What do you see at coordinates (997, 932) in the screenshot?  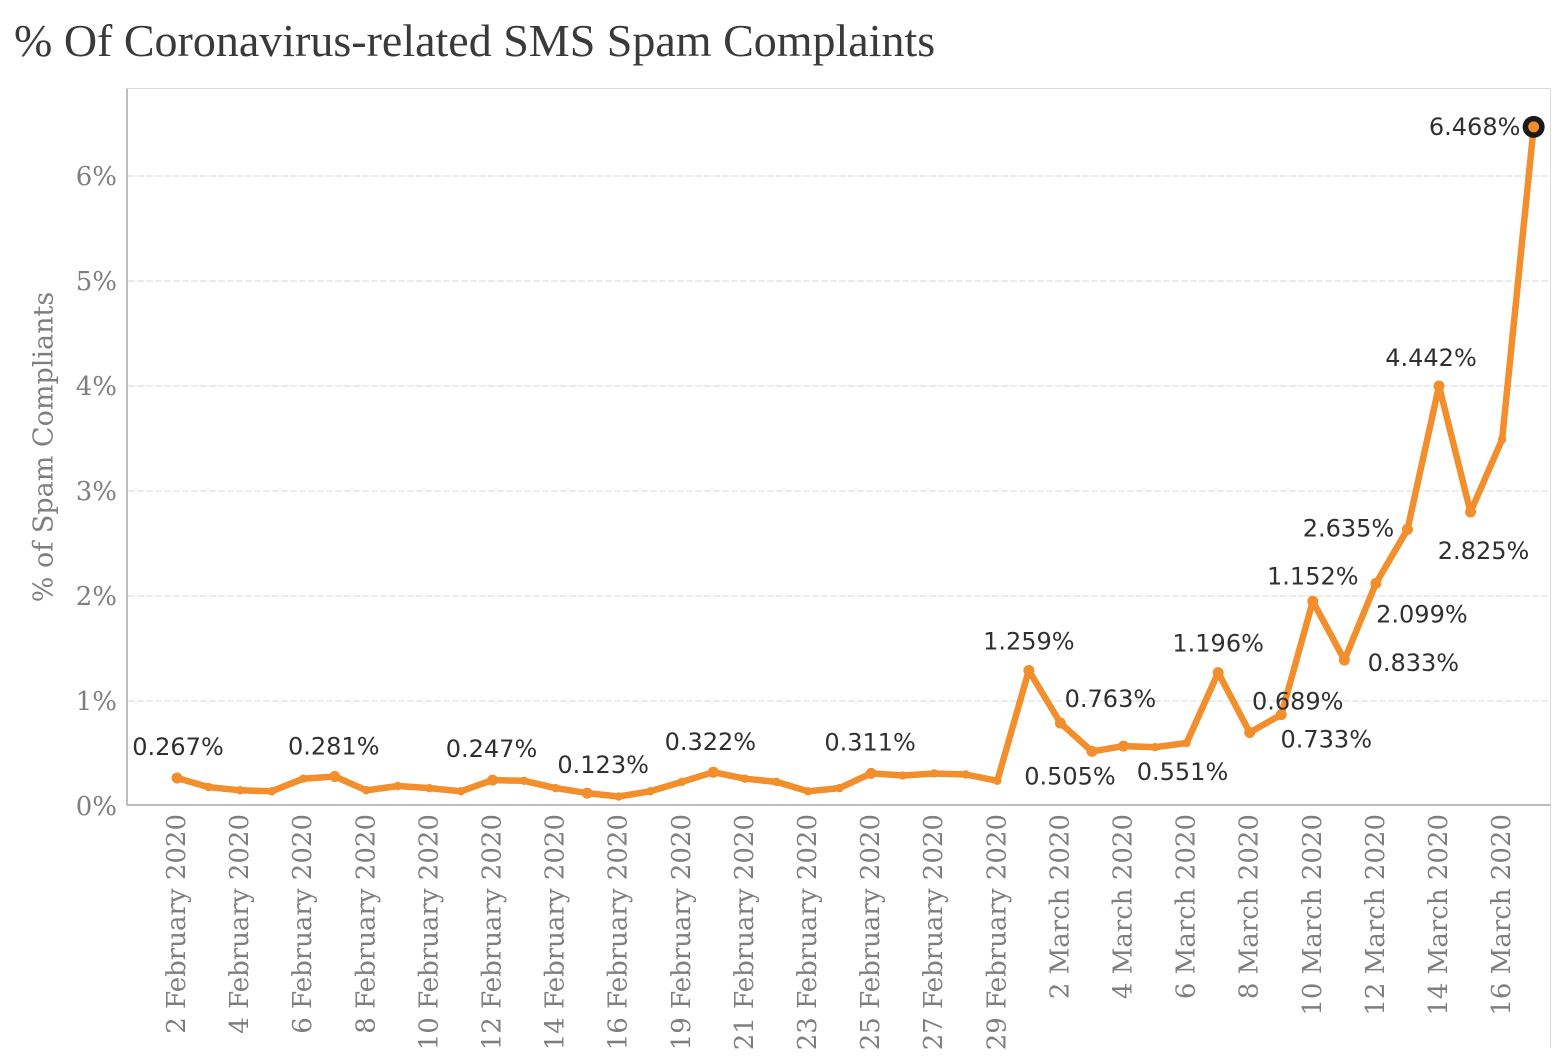 I see `x-tick-label: 29 February 2020` at bounding box center [997, 932].